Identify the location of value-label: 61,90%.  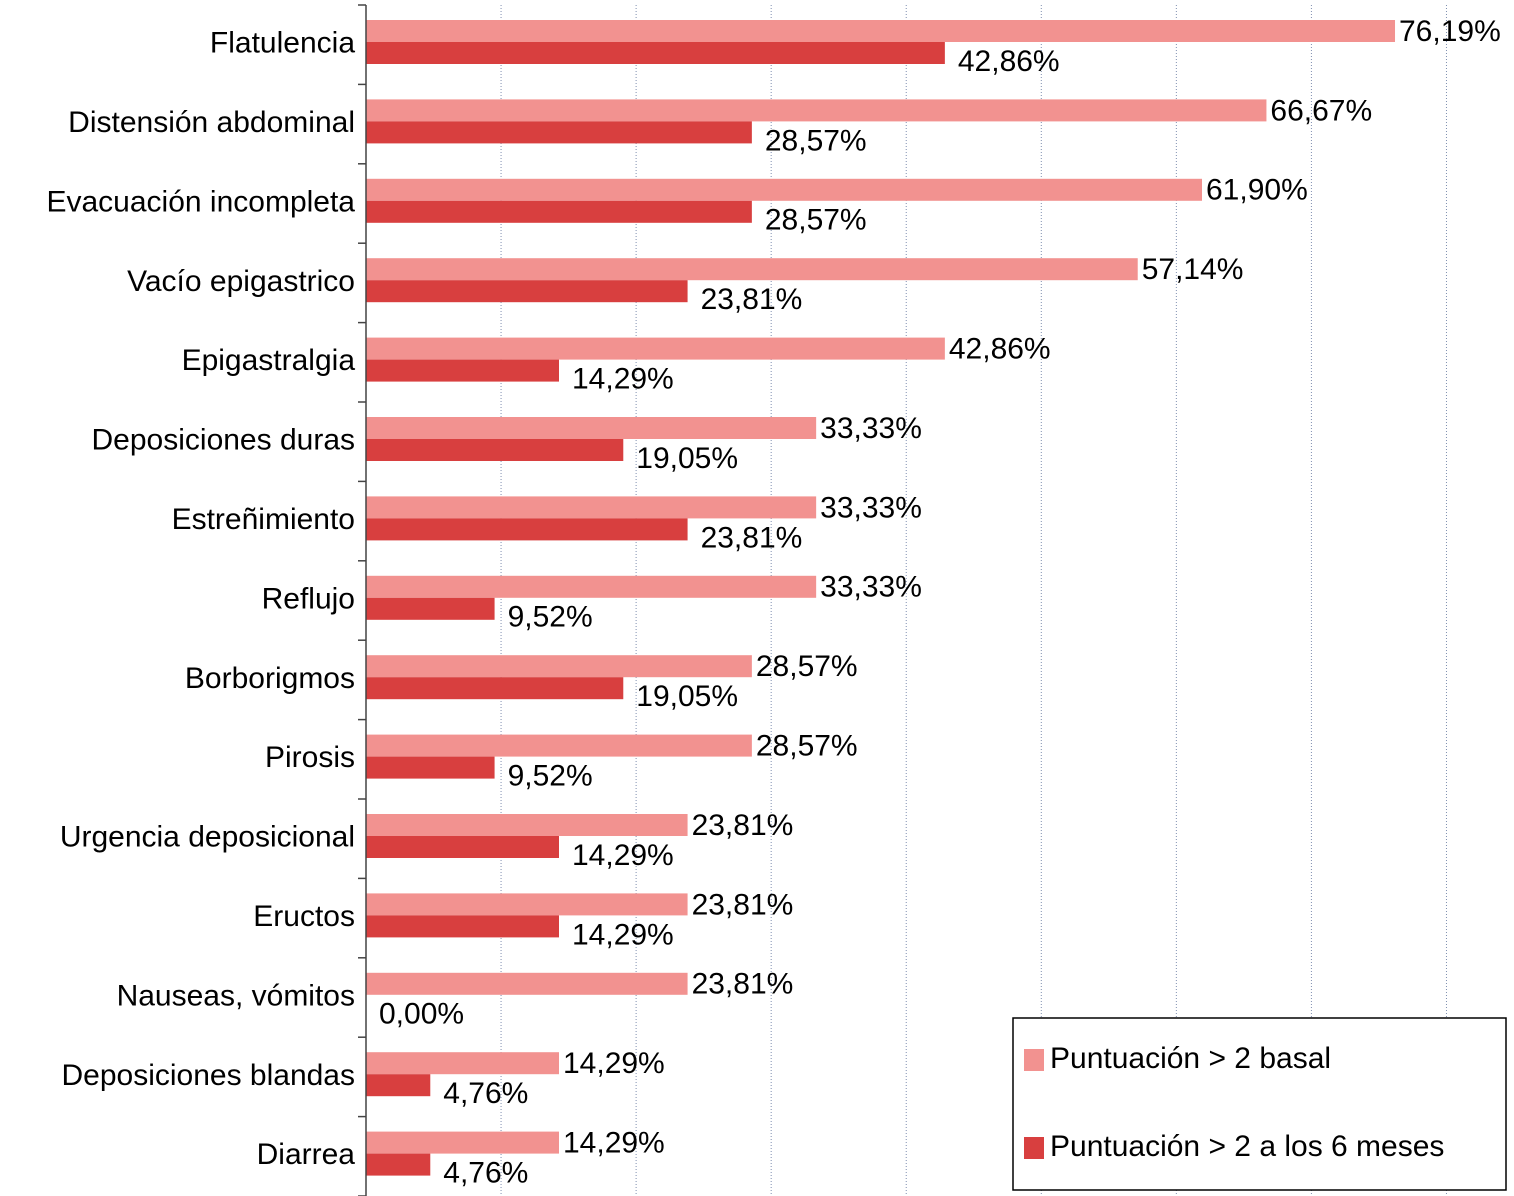
(1257, 190).